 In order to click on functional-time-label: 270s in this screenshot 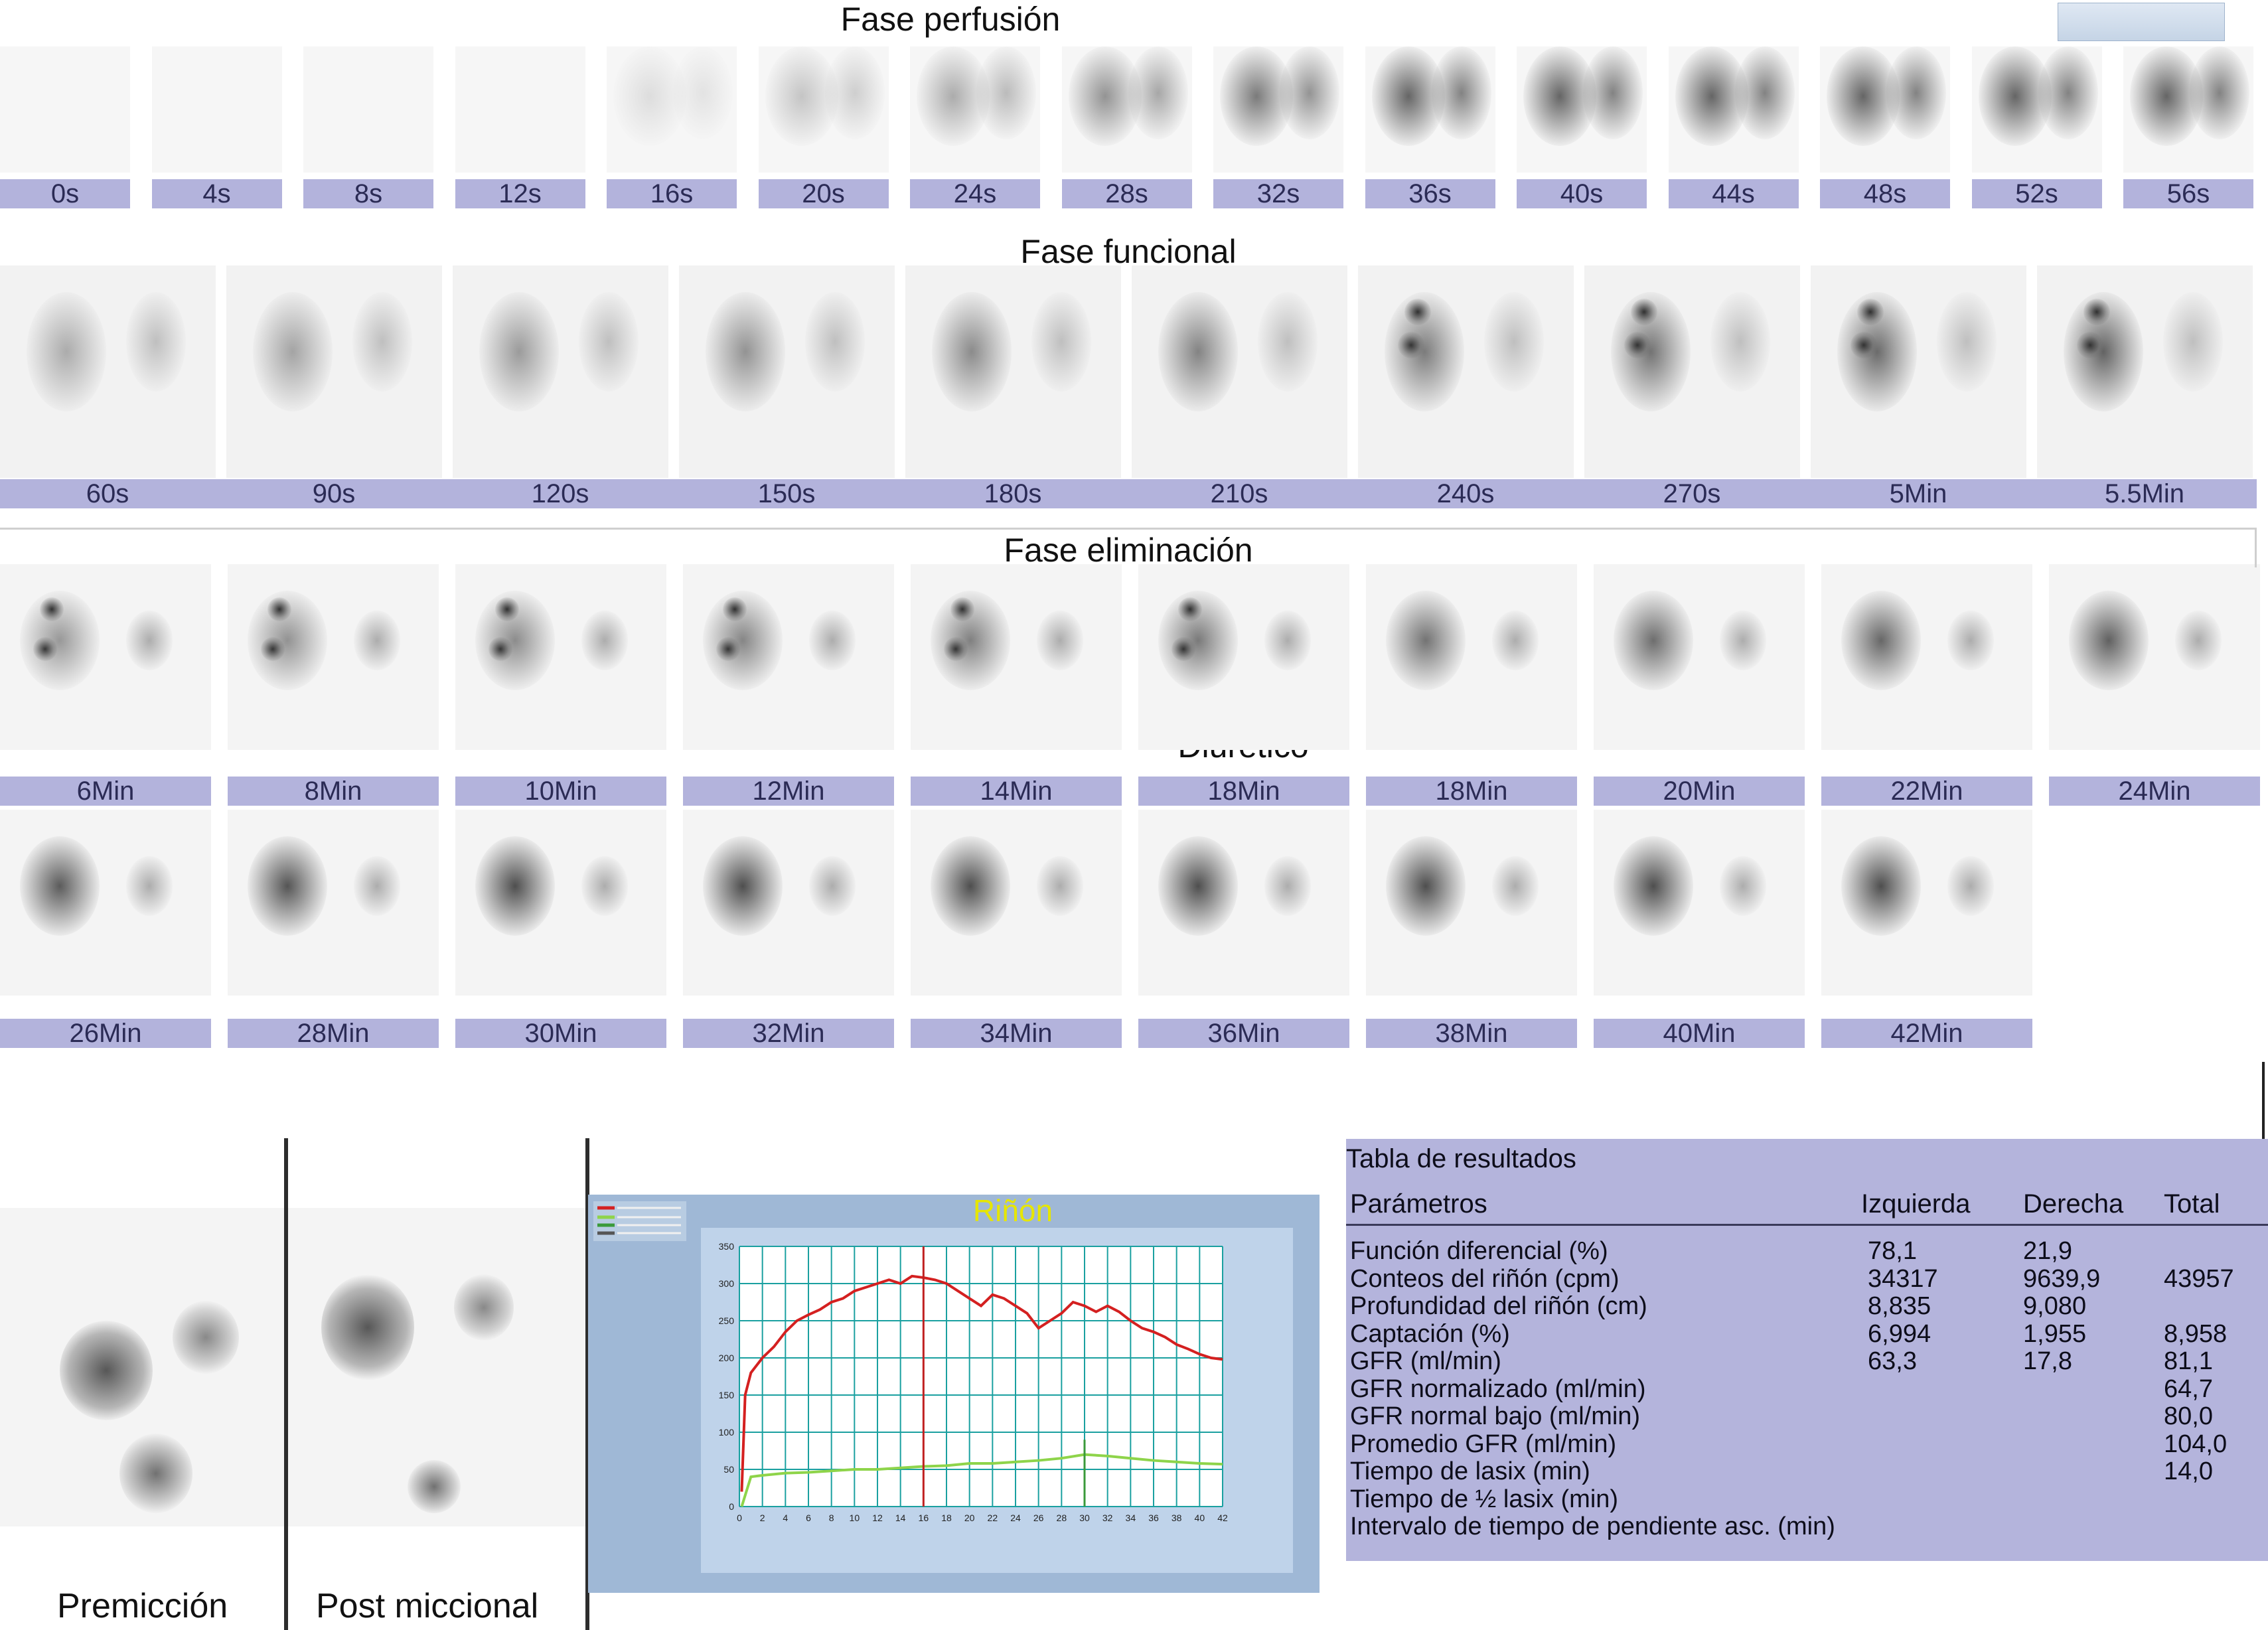, I will do `click(1692, 493)`.